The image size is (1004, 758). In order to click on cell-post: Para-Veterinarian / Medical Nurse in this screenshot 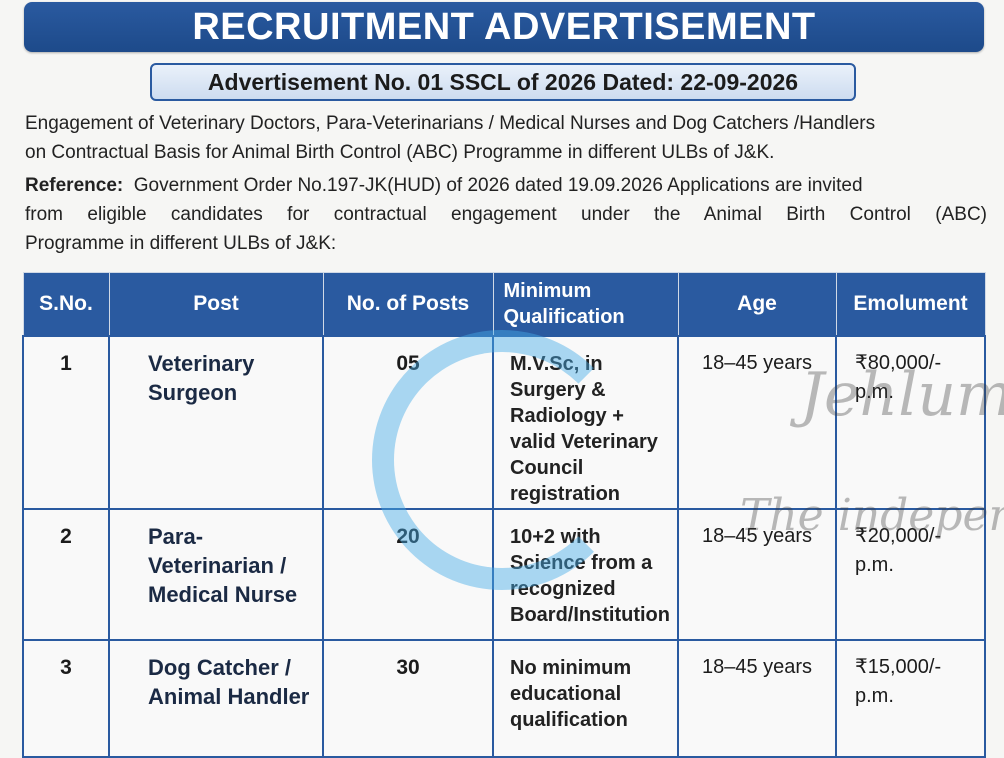, I will do `click(216, 574)`.